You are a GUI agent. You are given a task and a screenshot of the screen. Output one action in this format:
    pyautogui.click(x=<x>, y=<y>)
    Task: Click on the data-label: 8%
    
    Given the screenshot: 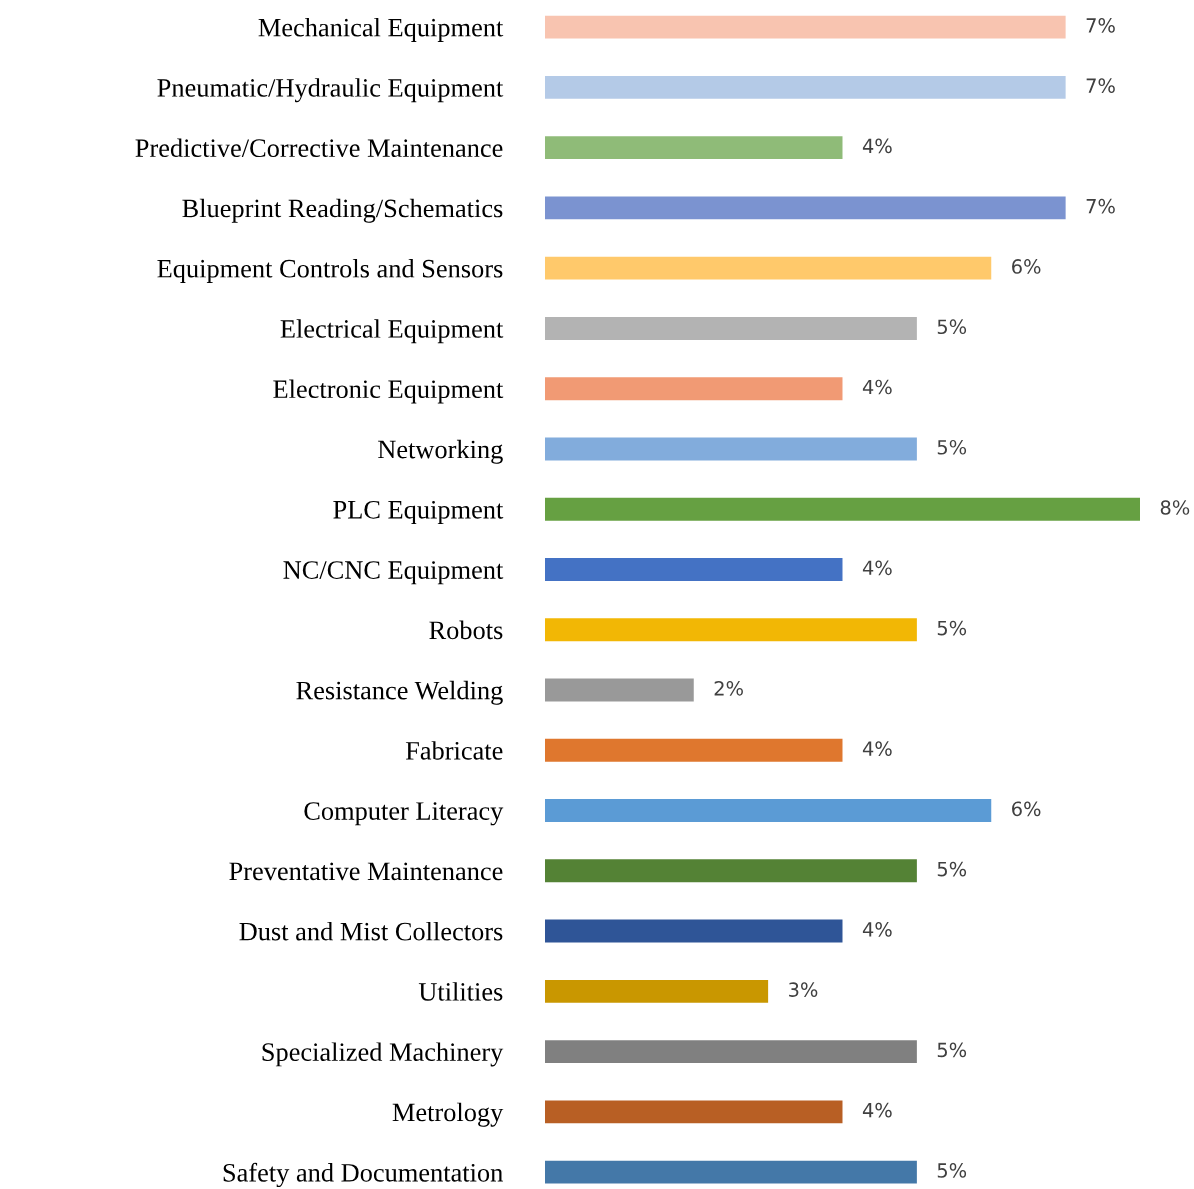 What is the action you would take?
    pyautogui.click(x=1175, y=507)
    